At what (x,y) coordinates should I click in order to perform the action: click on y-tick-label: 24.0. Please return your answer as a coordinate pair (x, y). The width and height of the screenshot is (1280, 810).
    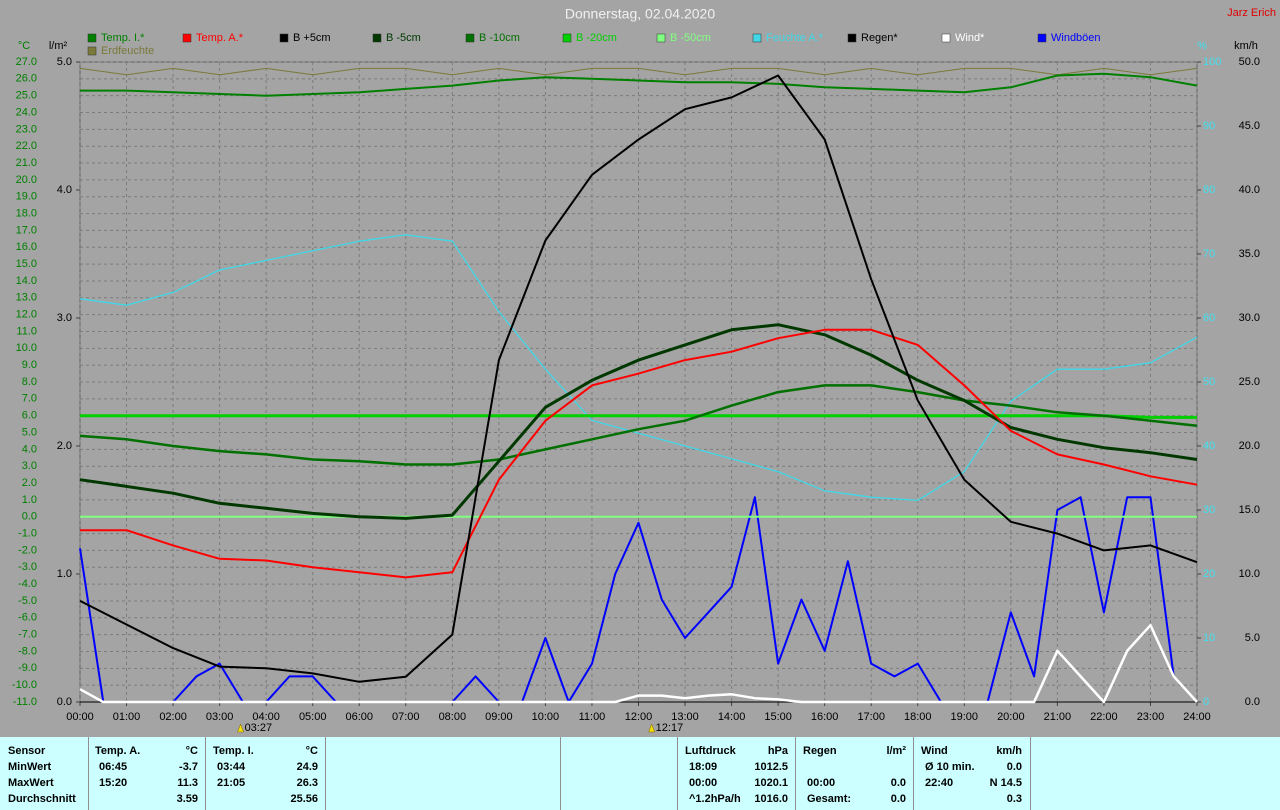
    Looking at the image, I should click on (26, 112).